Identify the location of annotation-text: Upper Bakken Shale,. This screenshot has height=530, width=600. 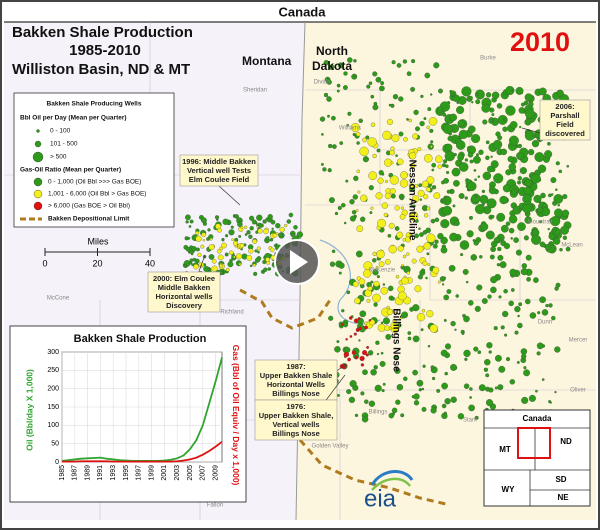
(296, 415).